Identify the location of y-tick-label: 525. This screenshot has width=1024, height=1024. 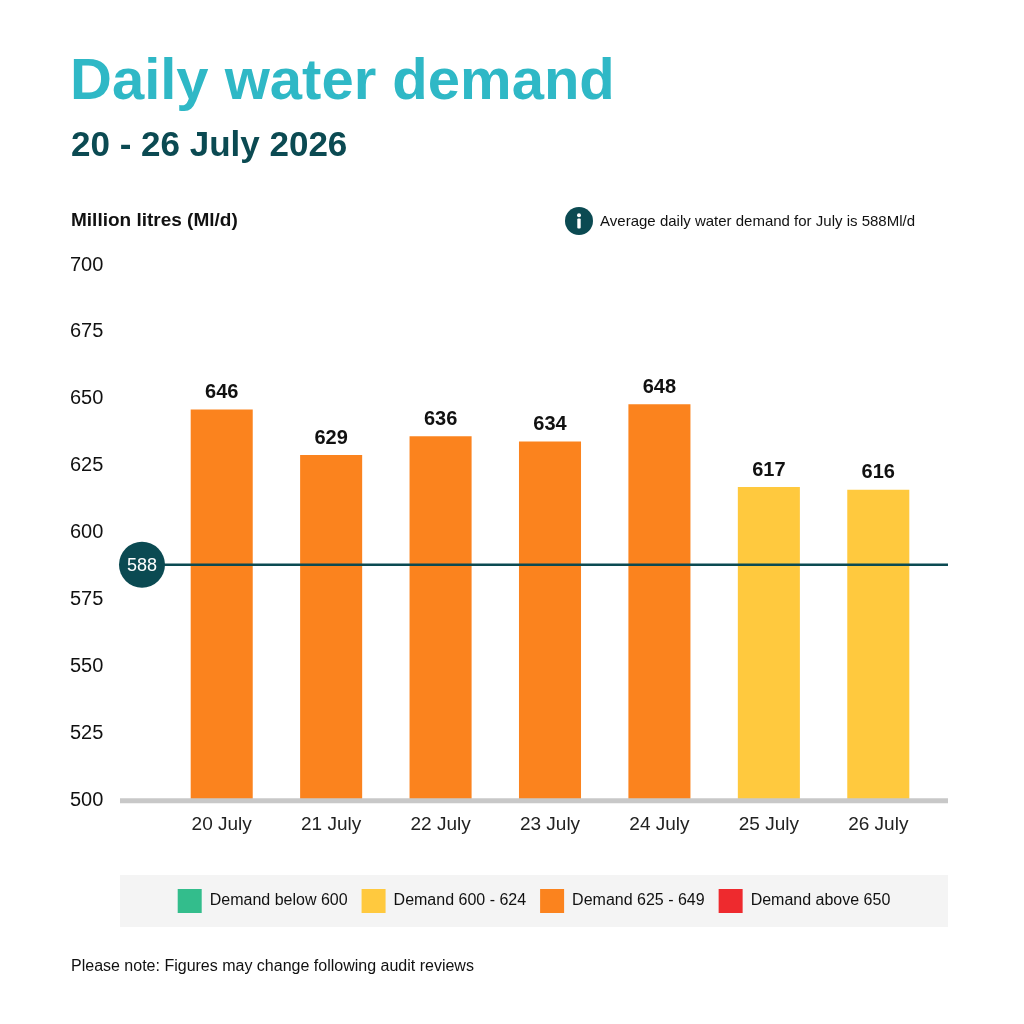
(87, 731).